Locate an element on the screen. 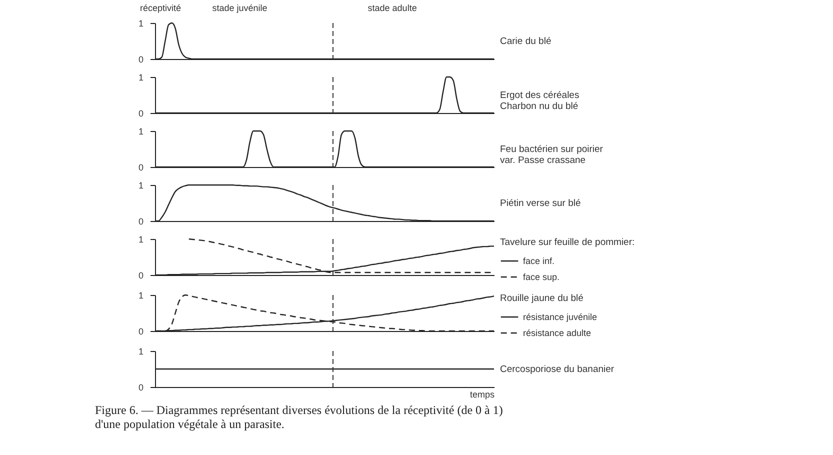 Image resolution: width=833 pixels, height=455 pixels. legend-label: face inf. is located at coordinates (539, 261).